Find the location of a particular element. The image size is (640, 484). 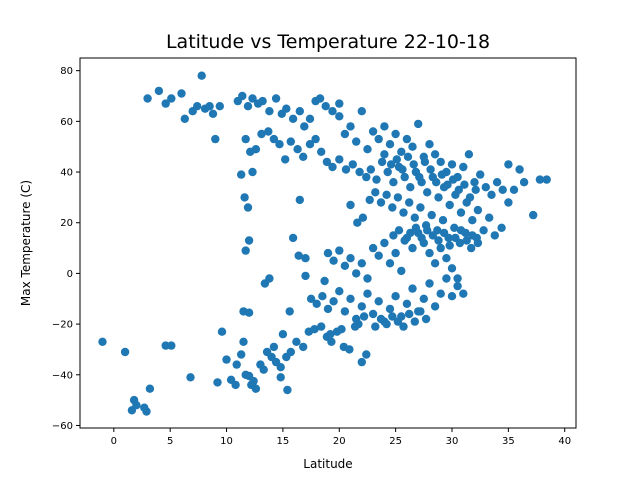

y-axis-label: Max Temperature (C) is located at coordinates (26, 243).